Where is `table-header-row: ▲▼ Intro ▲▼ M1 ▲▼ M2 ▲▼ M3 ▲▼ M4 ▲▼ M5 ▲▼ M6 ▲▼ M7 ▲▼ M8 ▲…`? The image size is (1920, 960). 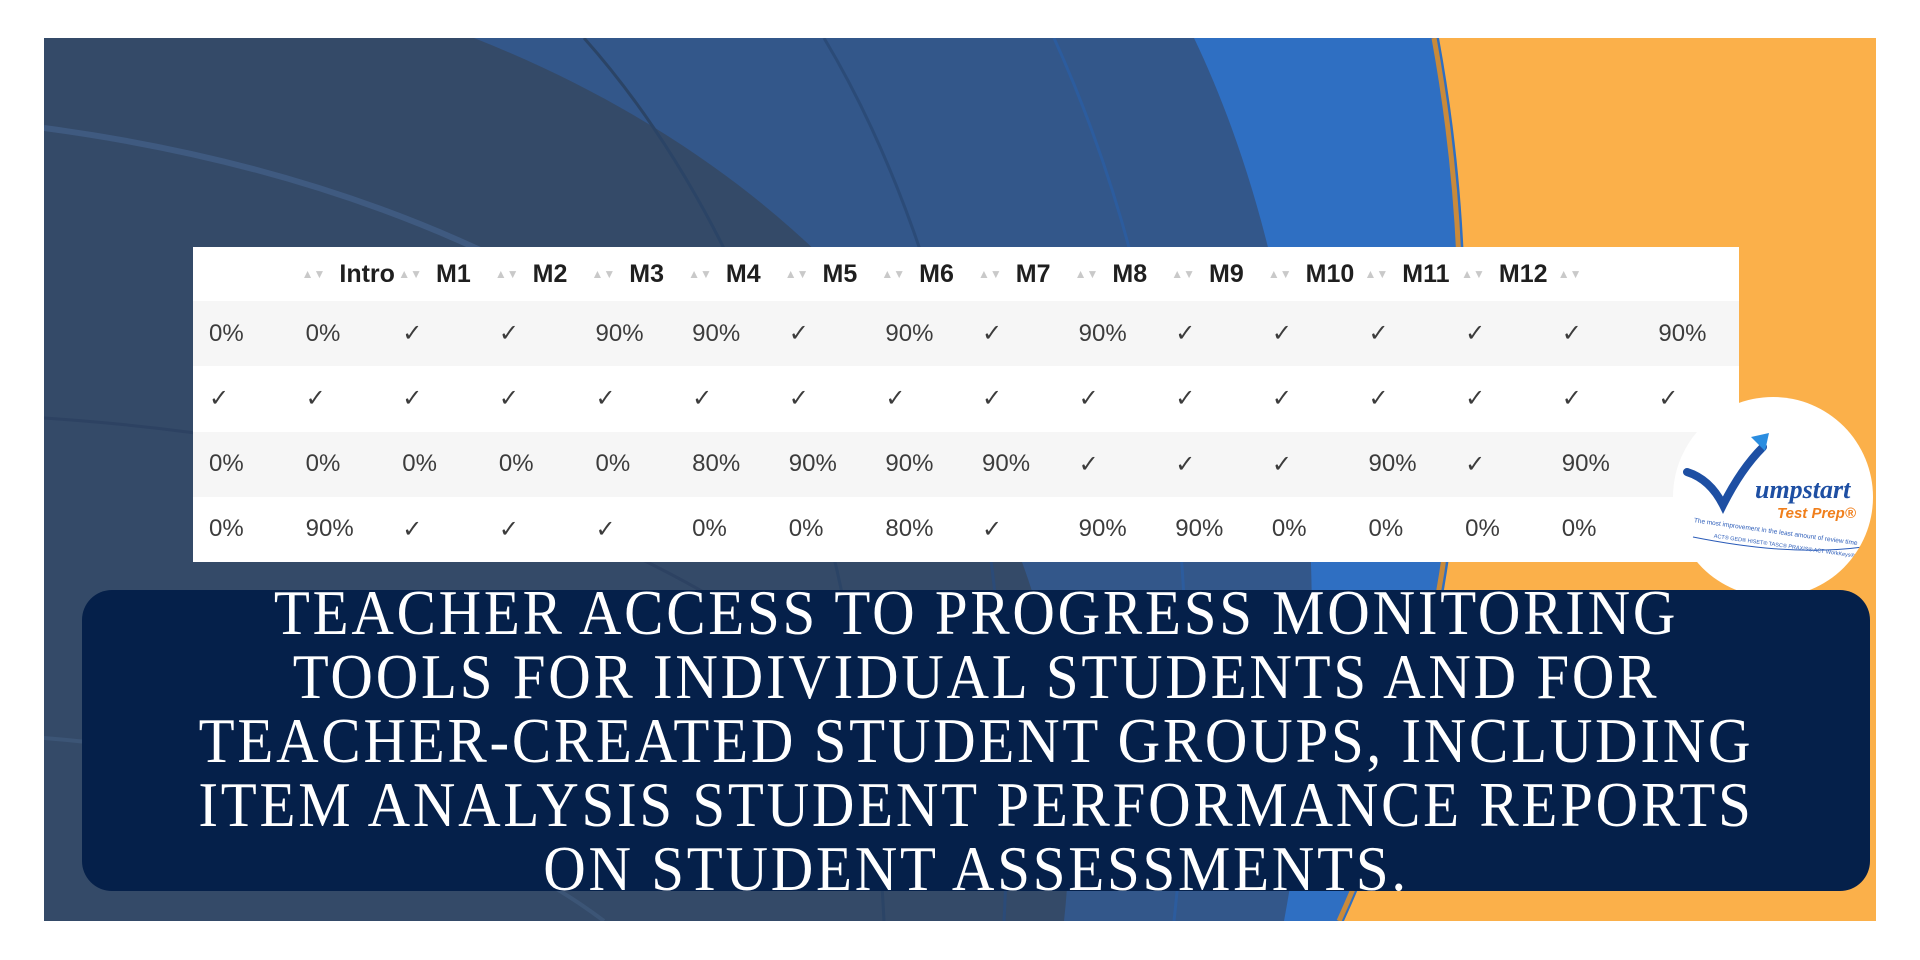
table-header-row: ▲▼ Intro ▲▼ M1 ▲▼ M2 ▲▼ M3 ▲▼ M4 ▲▼ M5 ▲▼ M6 ▲▼ M7 ▲▼ M8 ▲… is located at coordinates (966, 274).